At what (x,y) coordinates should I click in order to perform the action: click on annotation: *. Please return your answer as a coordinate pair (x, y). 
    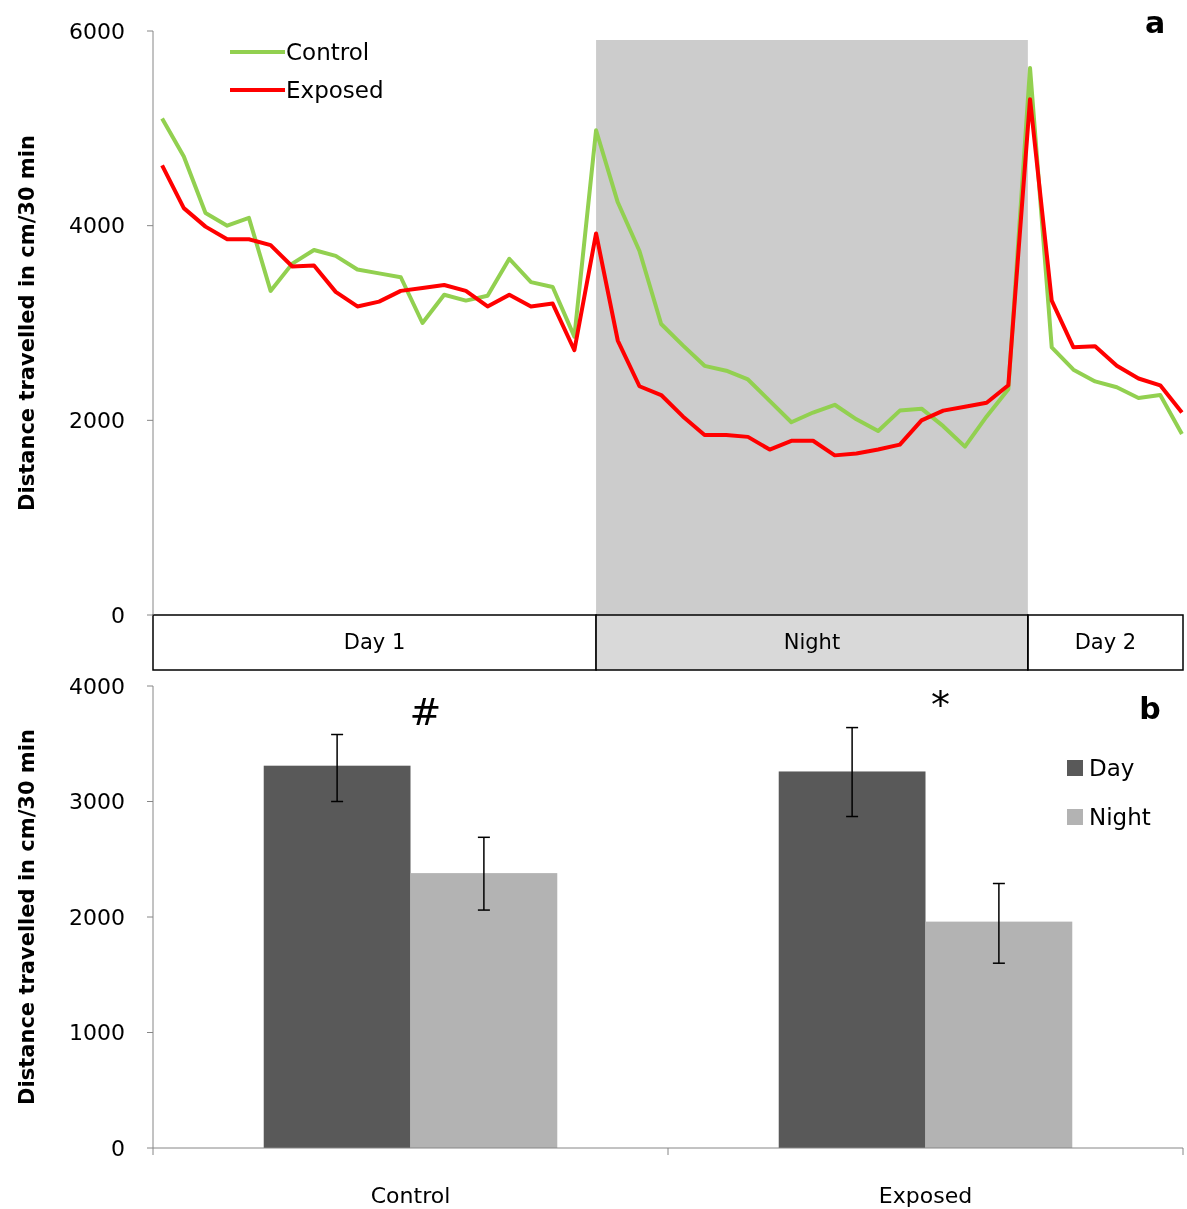
    Looking at the image, I should click on (940, 704).